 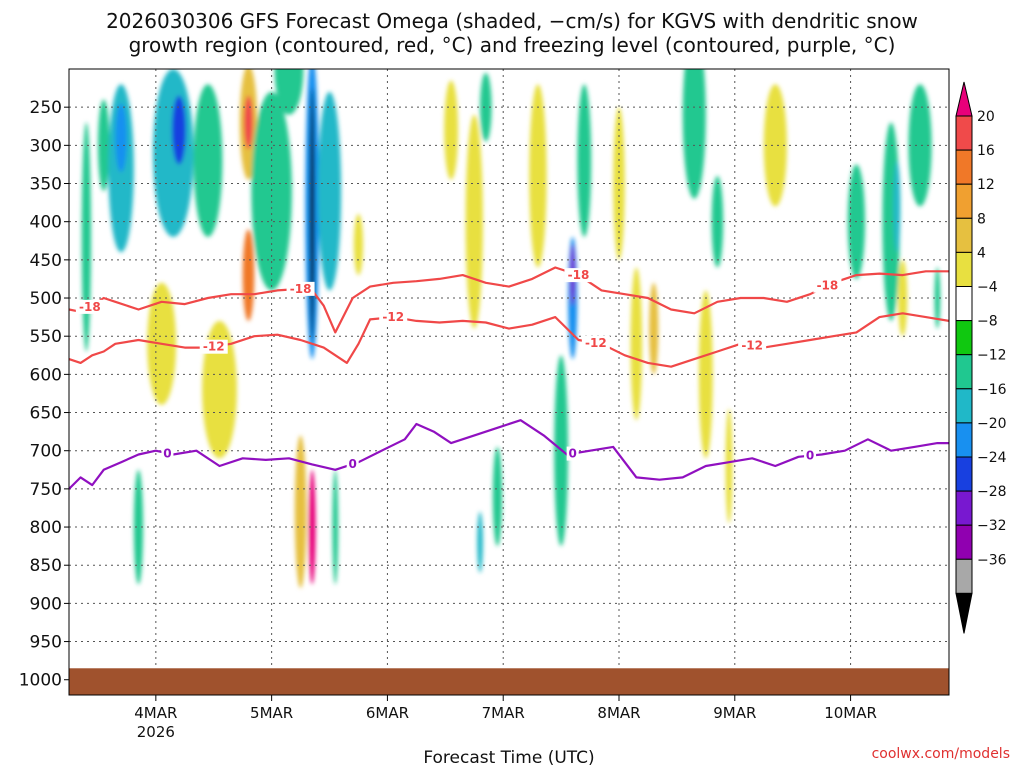 I want to click on colorbar-top-arrow, so click(x=964, y=99).